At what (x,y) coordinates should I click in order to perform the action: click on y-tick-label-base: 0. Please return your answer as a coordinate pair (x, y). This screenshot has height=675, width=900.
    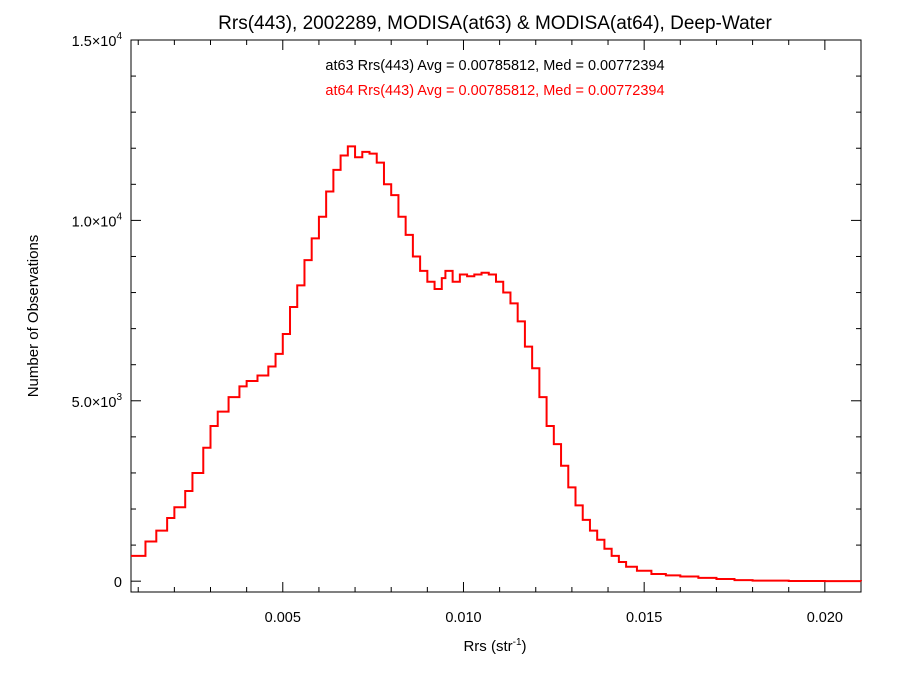
    Looking at the image, I should click on (118, 583).